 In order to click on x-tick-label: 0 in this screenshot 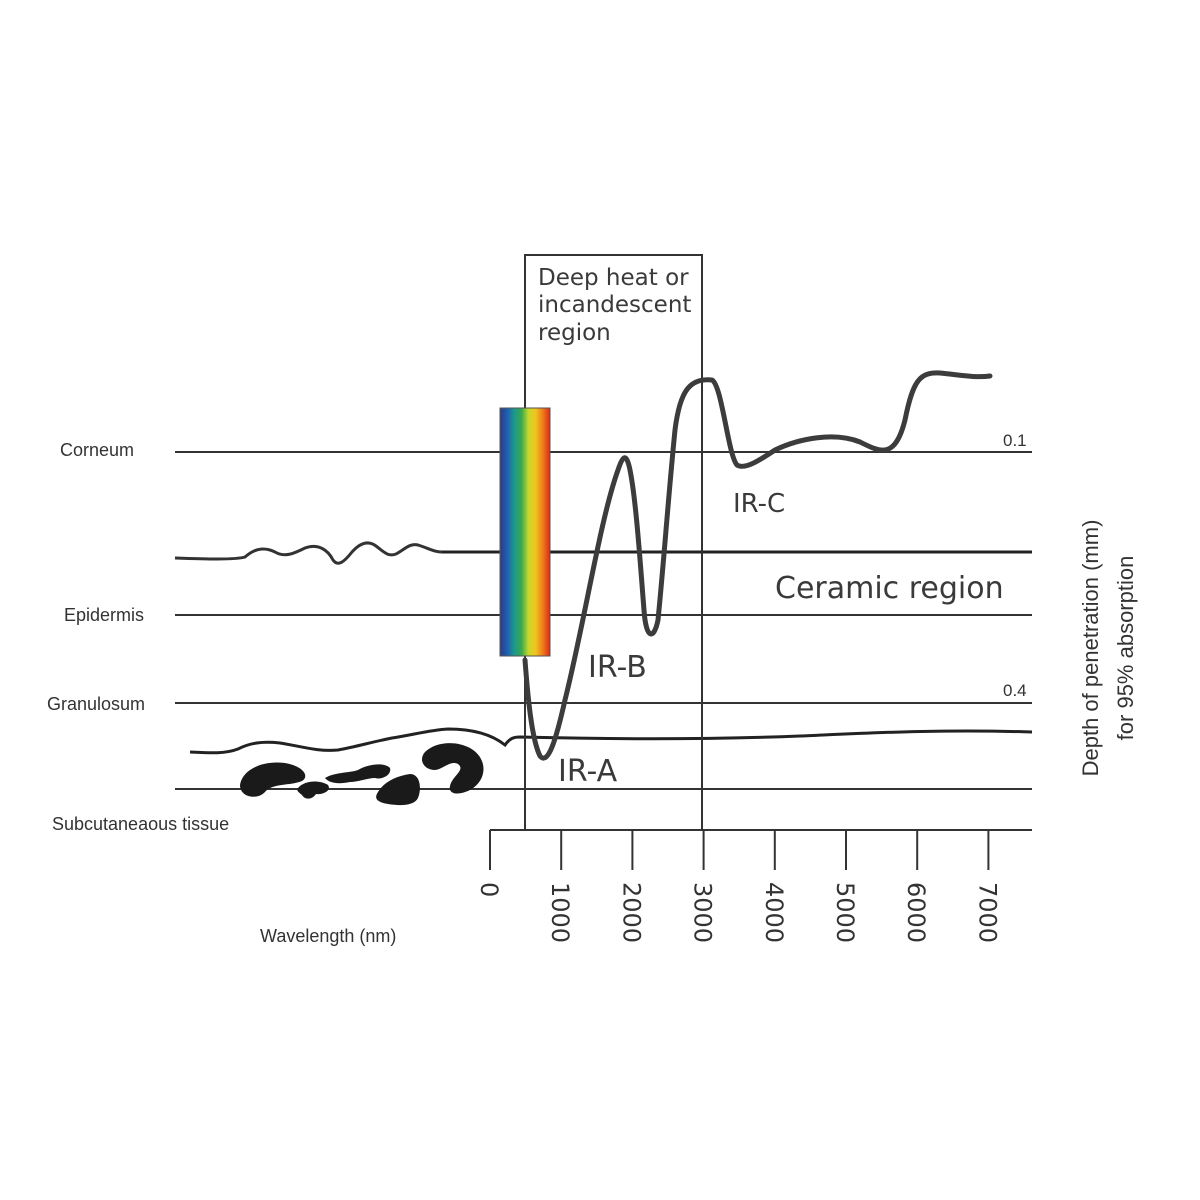, I will do `click(489, 889)`.